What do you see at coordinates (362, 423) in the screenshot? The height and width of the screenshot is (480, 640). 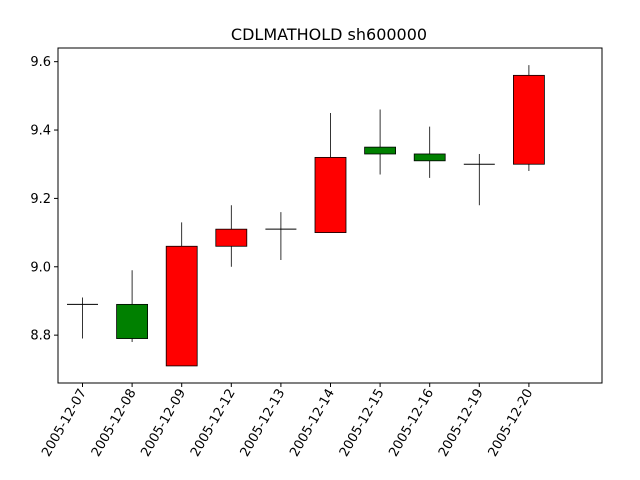 I see `x-tick-label: 2005-12-15` at bounding box center [362, 423].